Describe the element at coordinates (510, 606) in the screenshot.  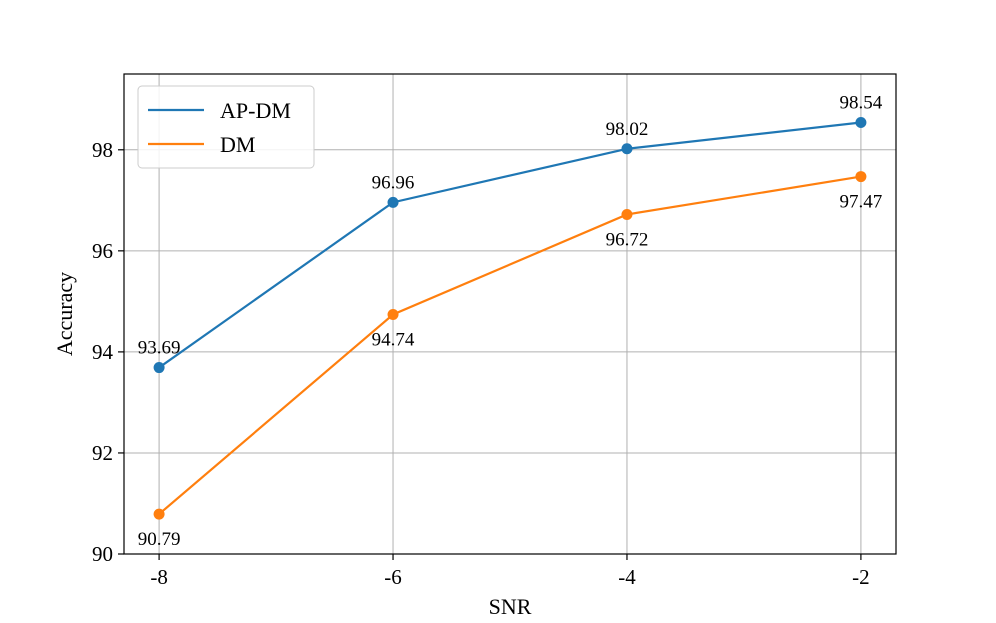
I see `x-axis-label: SNR` at that location.